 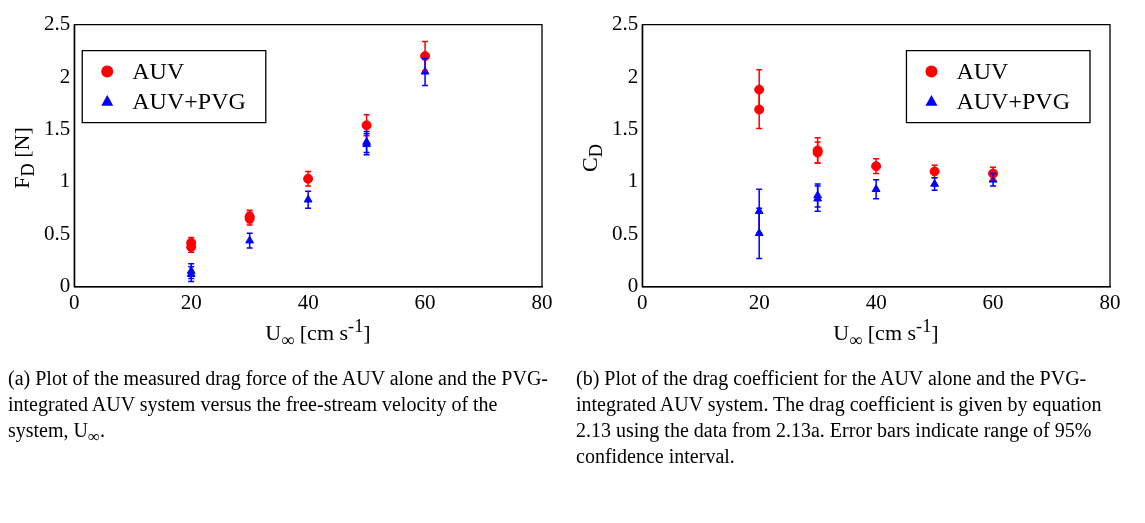 What do you see at coordinates (839, 417) in the screenshot?
I see `text: (b) Plot of the drag coefficient for the AUV alone and the PVG-integrated AUV system. The drag coefficient is given by equation 2.13 using the data from 2.13a. Error bars indicate range of 95% confidence interval.` at bounding box center [839, 417].